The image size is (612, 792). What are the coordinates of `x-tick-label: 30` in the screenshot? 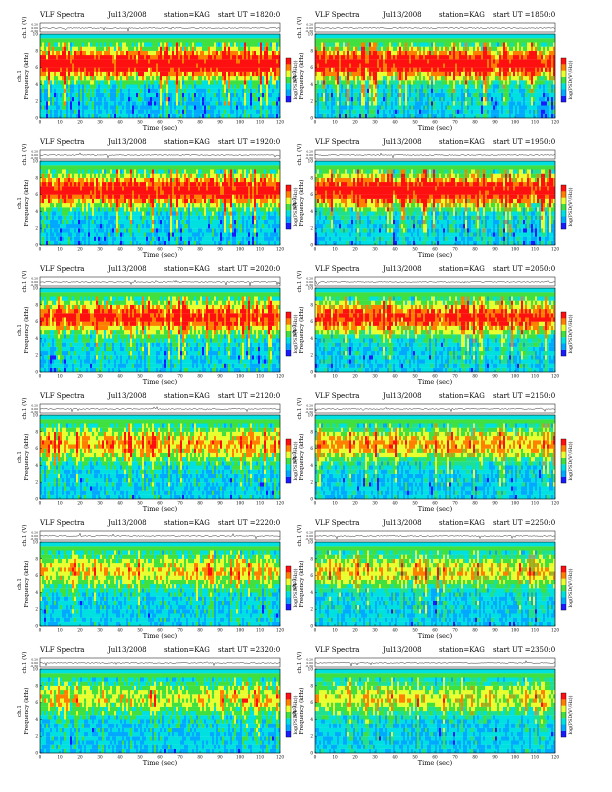 It's located at (375, 122).